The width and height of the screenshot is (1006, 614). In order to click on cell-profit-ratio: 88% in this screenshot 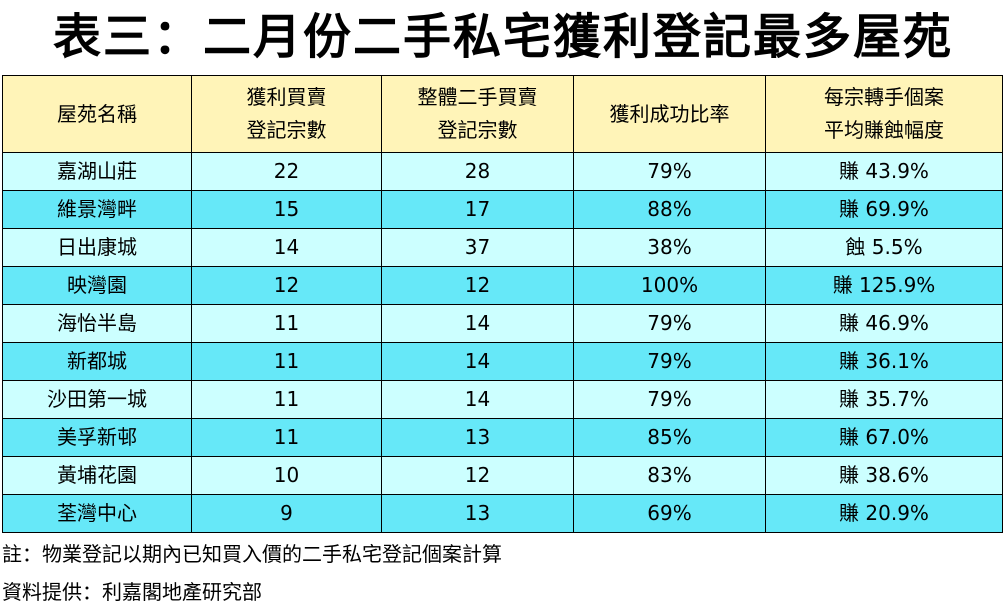, I will do `click(669, 209)`.